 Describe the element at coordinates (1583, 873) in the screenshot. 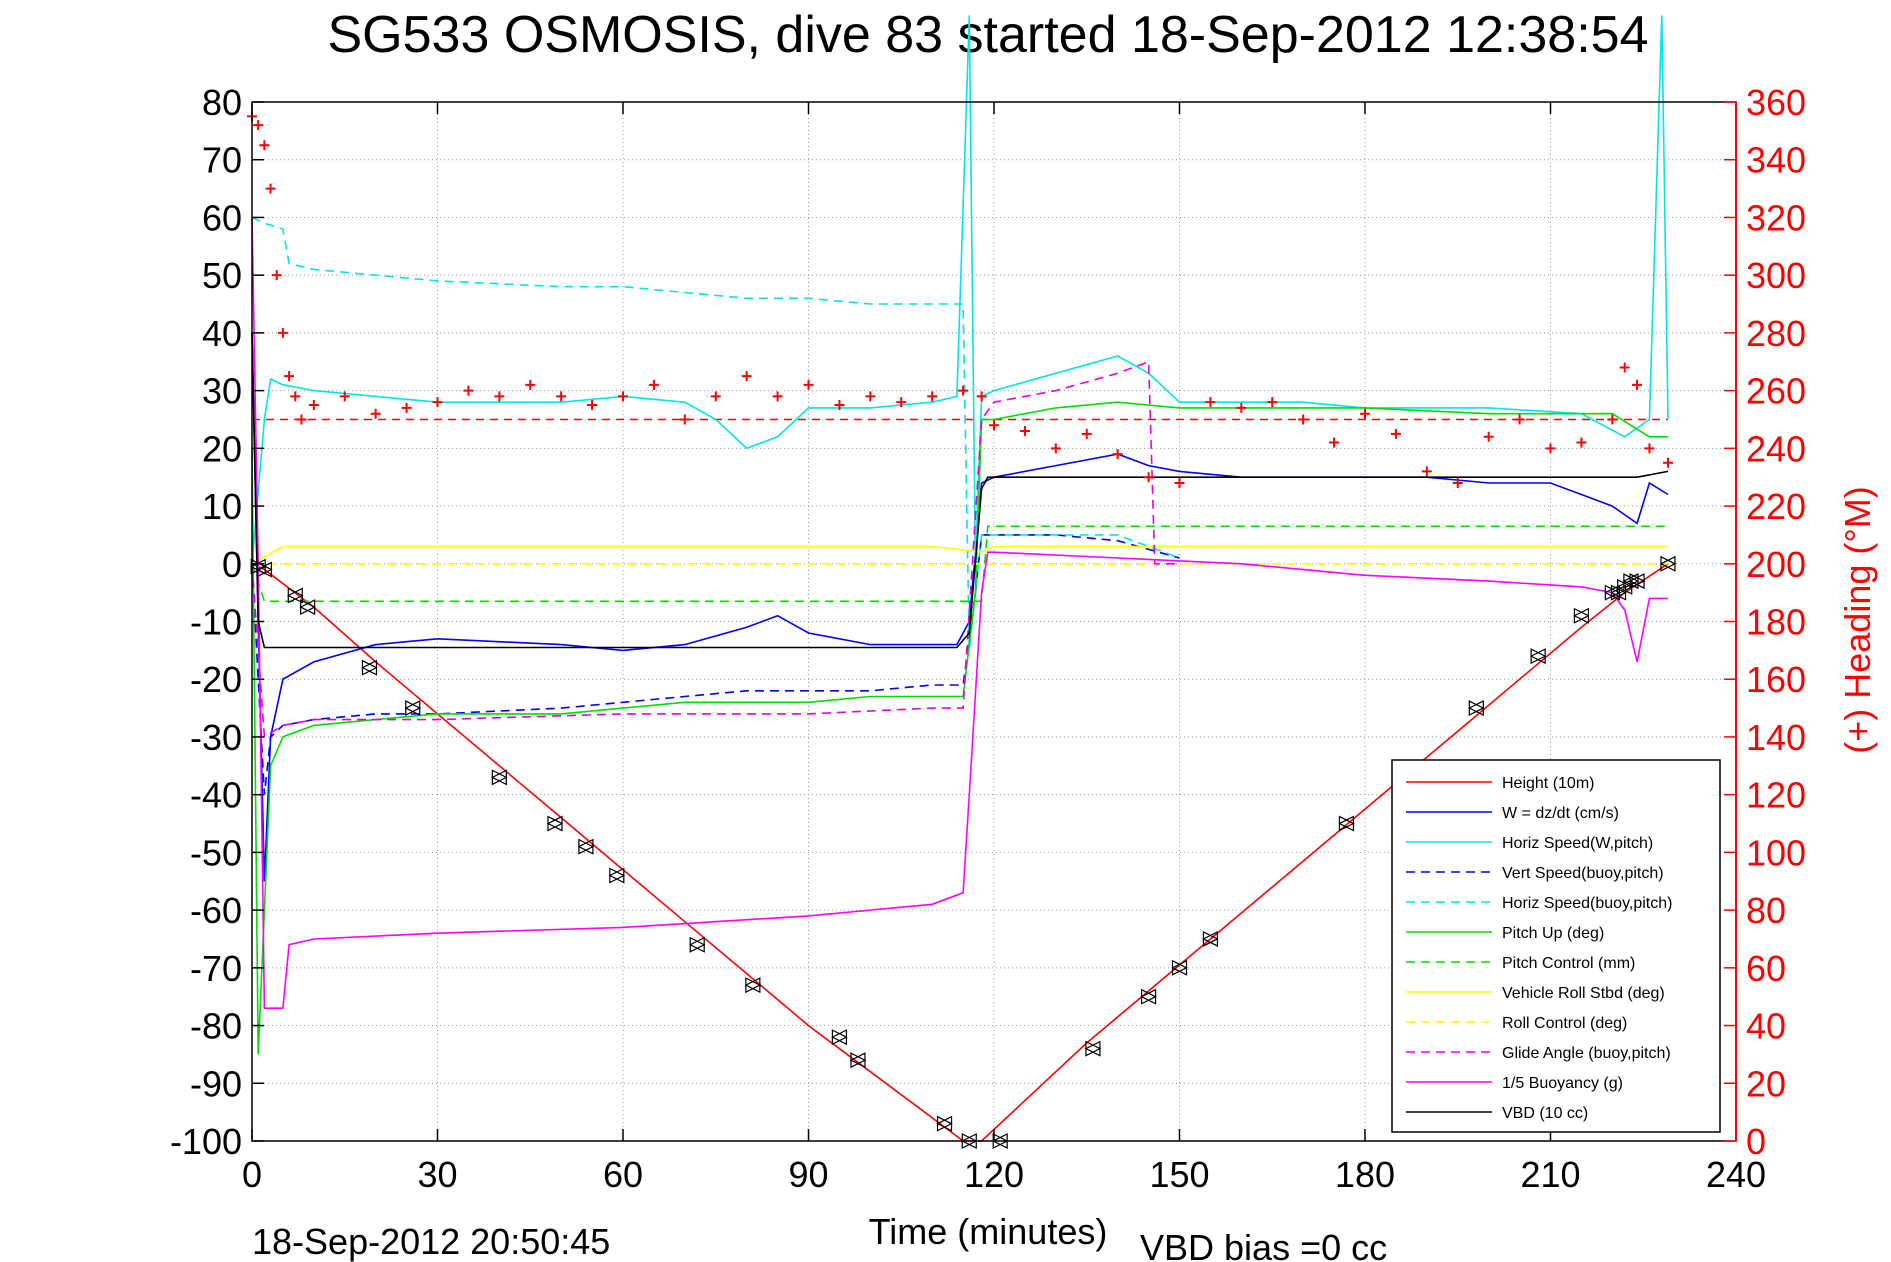

I see `legend-label: Vert Speed(buoy,pitch)` at that location.